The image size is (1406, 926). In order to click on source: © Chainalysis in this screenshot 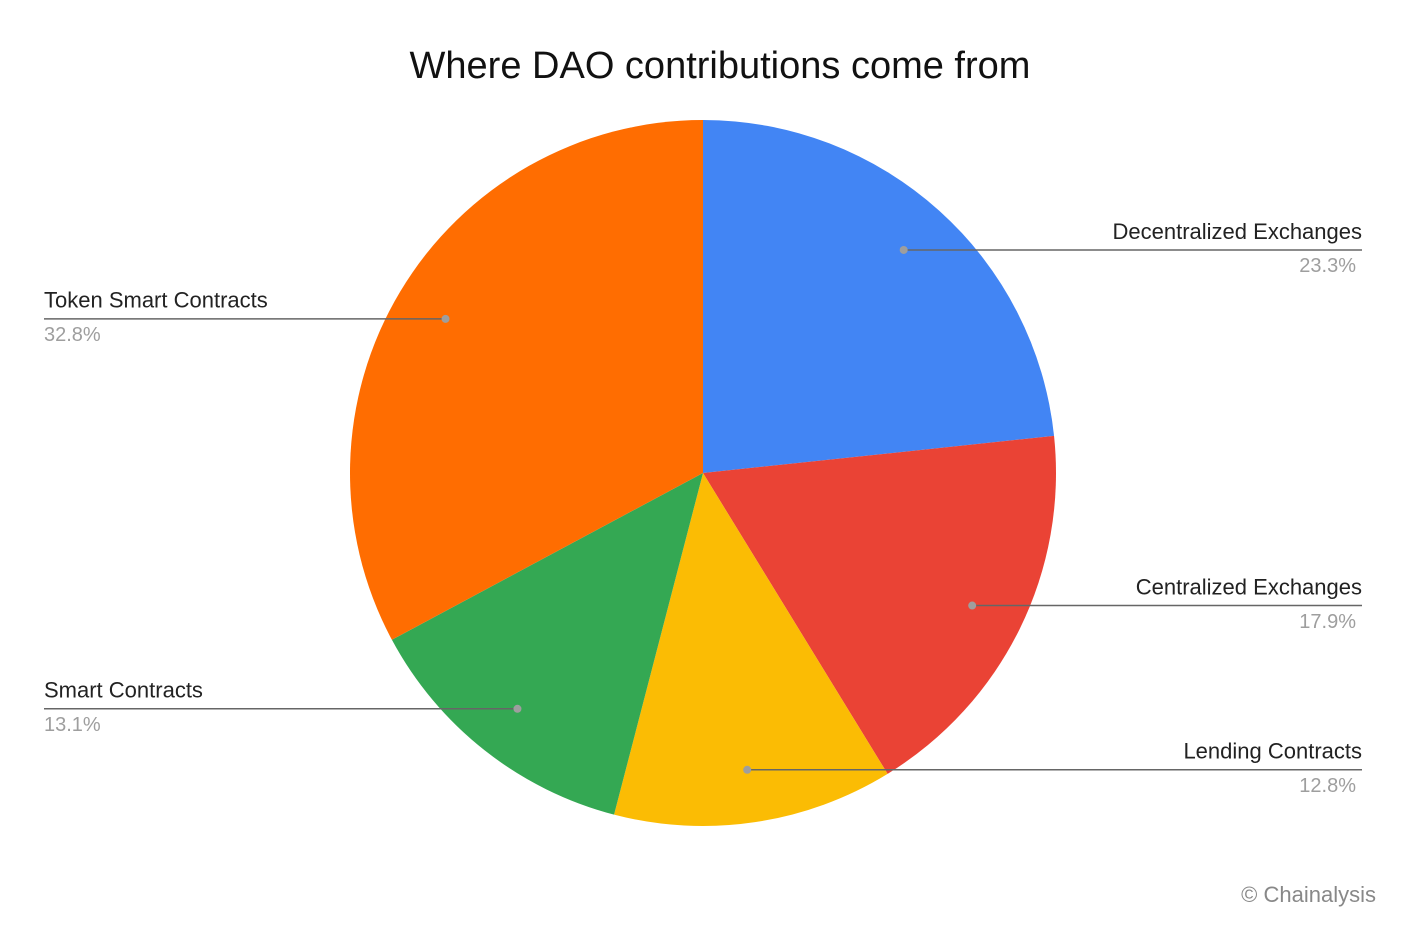, I will do `click(1308, 894)`.